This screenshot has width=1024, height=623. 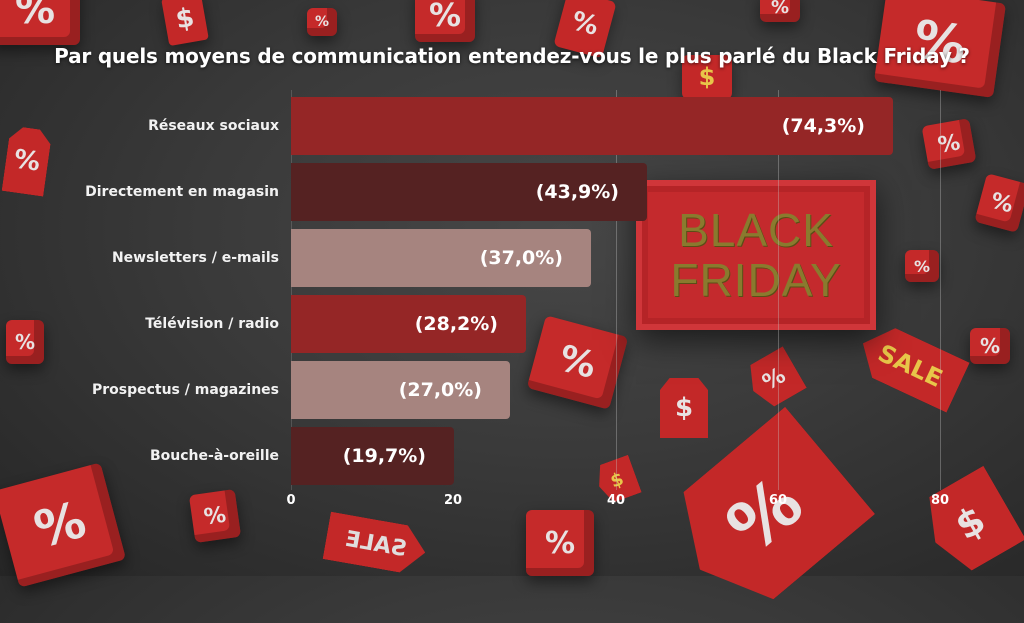 What do you see at coordinates (577, 192) in the screenshot?
I see `value-label: (43,9%)` at bounding box center [577, 192].